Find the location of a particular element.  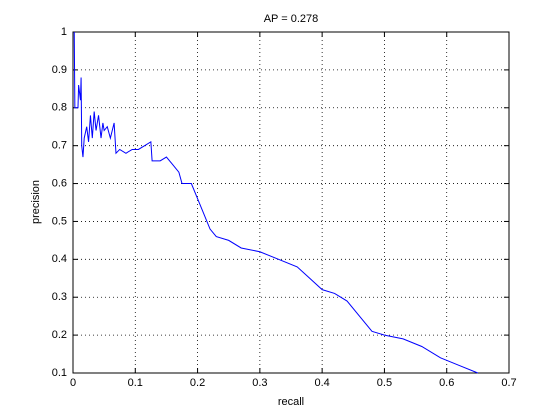

x-tick-label: 0.4 is located at coordinates (321, 383).